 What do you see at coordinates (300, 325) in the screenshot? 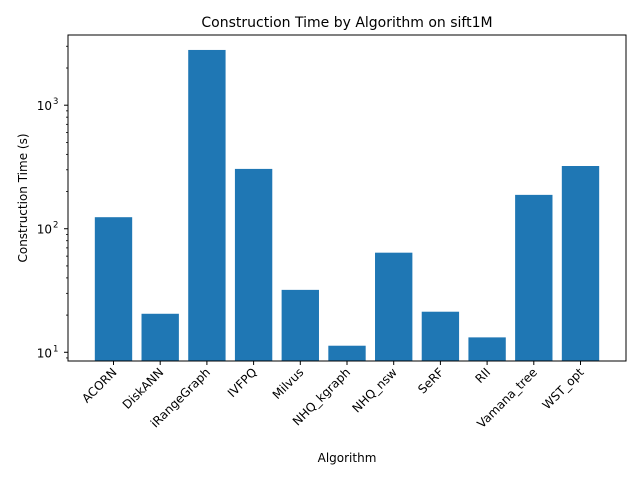
I see `bar-Milvus` at bounding box center [300, 325].